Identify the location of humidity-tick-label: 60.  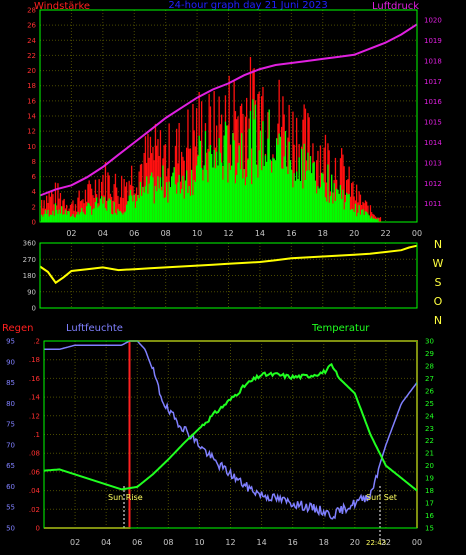
(10, 487).